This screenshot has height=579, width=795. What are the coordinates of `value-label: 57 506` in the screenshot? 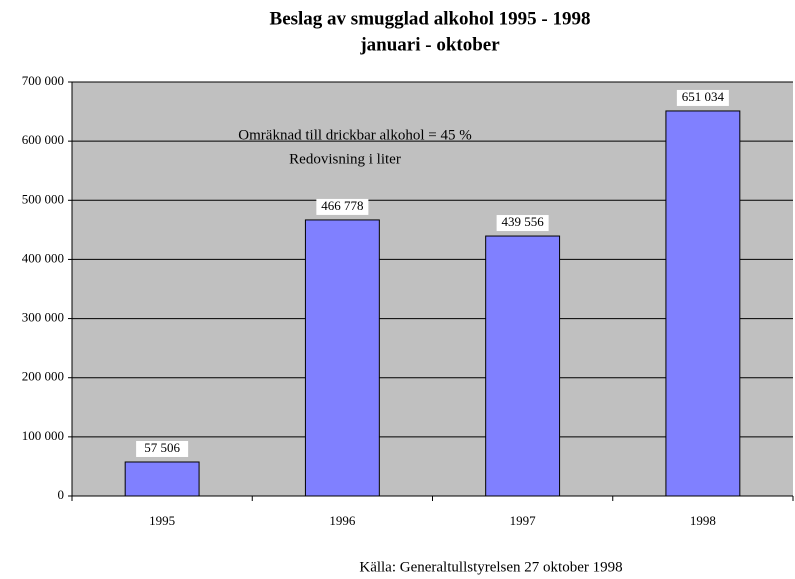 It's located at (162, 447).